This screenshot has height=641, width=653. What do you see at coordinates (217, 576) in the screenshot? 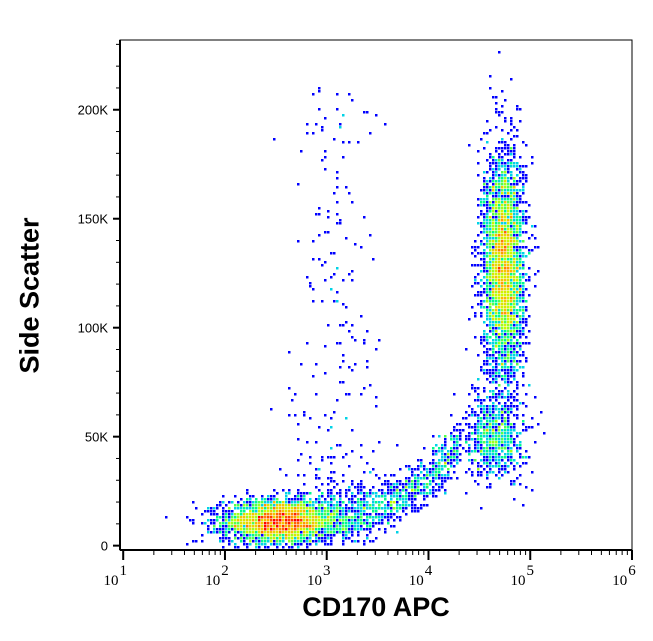
I see `x-tick-label: 102` at bounding box center [217, 576].